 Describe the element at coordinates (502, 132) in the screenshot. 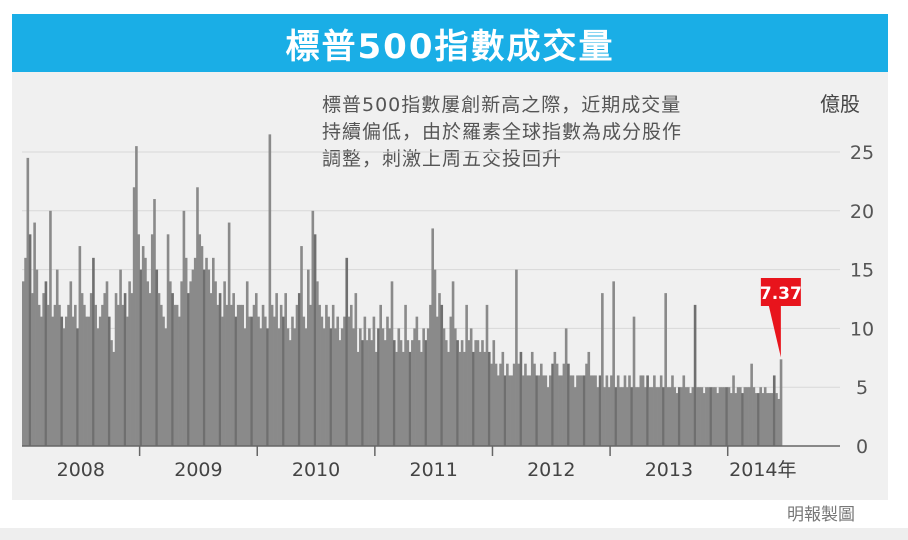

I see `annotation-line: 持續偏低，由於羅素全球指數為成分股作` at that location.